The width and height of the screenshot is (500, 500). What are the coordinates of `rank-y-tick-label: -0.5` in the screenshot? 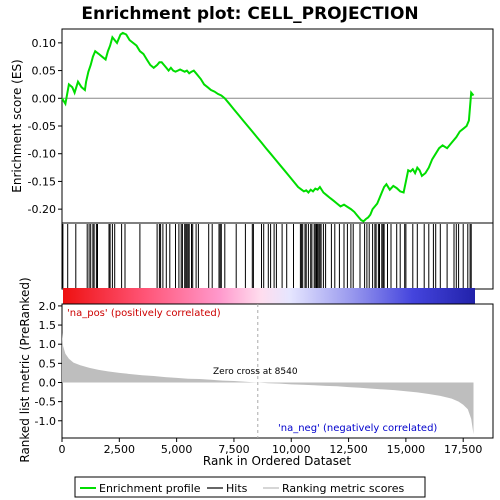 It's located at (45, 402).